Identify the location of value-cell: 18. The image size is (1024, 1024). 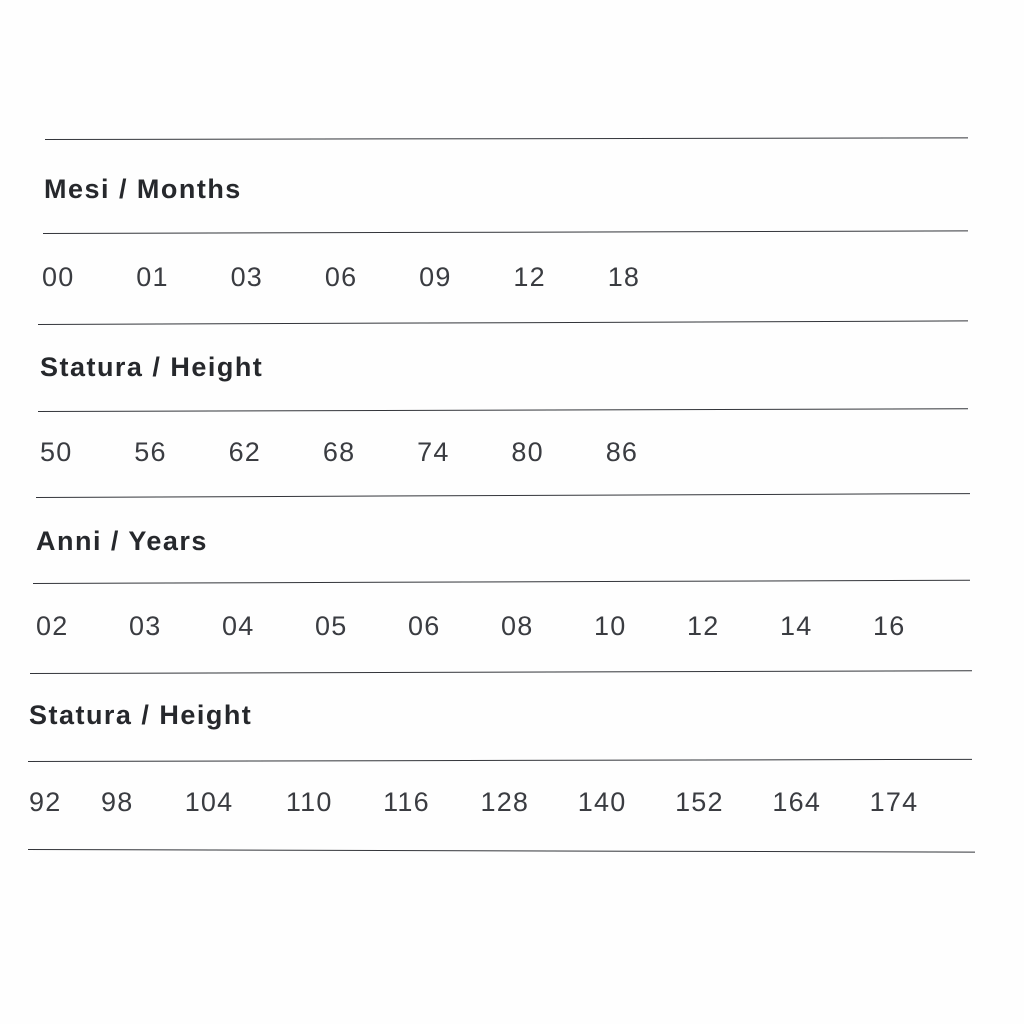
(624, 277).